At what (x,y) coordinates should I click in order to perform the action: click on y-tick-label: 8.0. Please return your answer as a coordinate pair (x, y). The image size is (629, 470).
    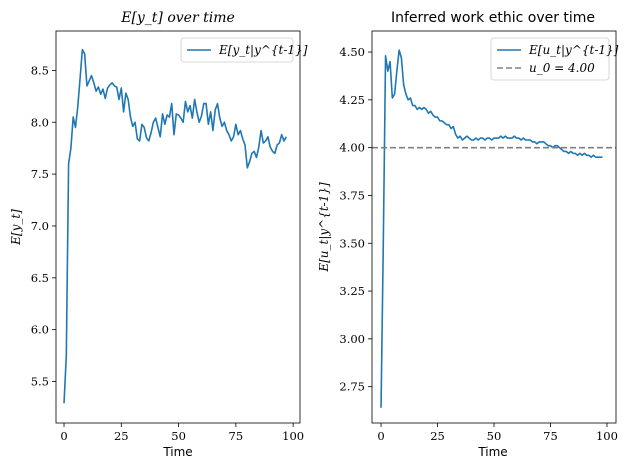
    Looking at the image, I should click on (40, 122).